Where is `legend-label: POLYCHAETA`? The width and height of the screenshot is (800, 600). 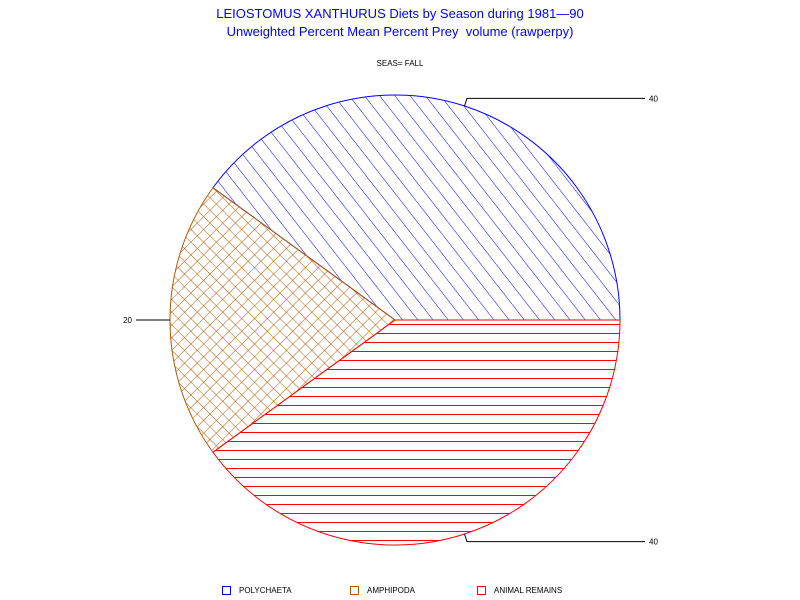
legend-label: POLYCHAETA is located at coordinates (265, 590).